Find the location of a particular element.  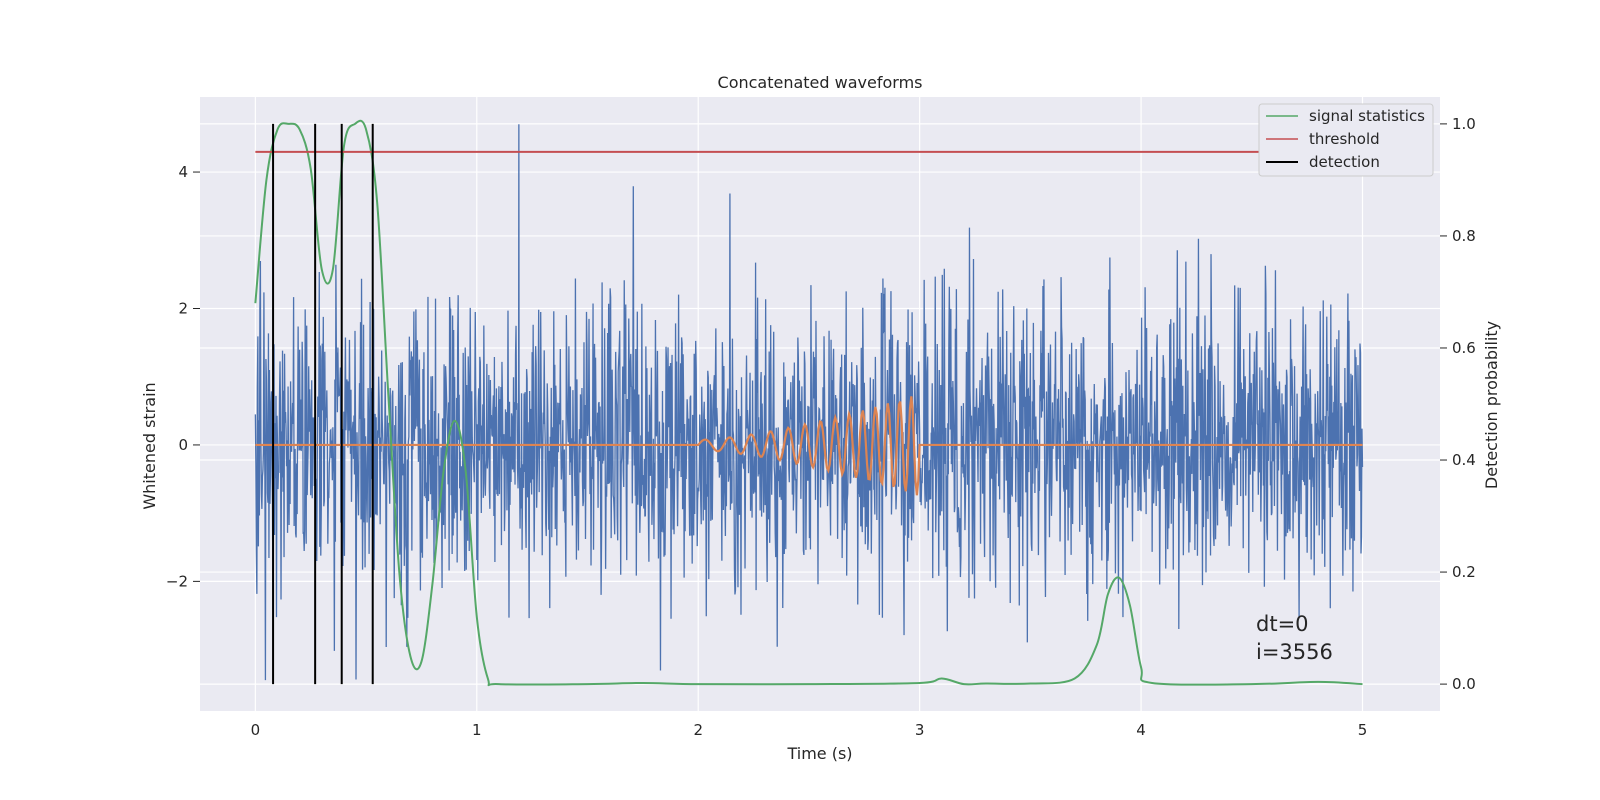

annotation-dt: dt=0 is located at coordinates (1282, 624).